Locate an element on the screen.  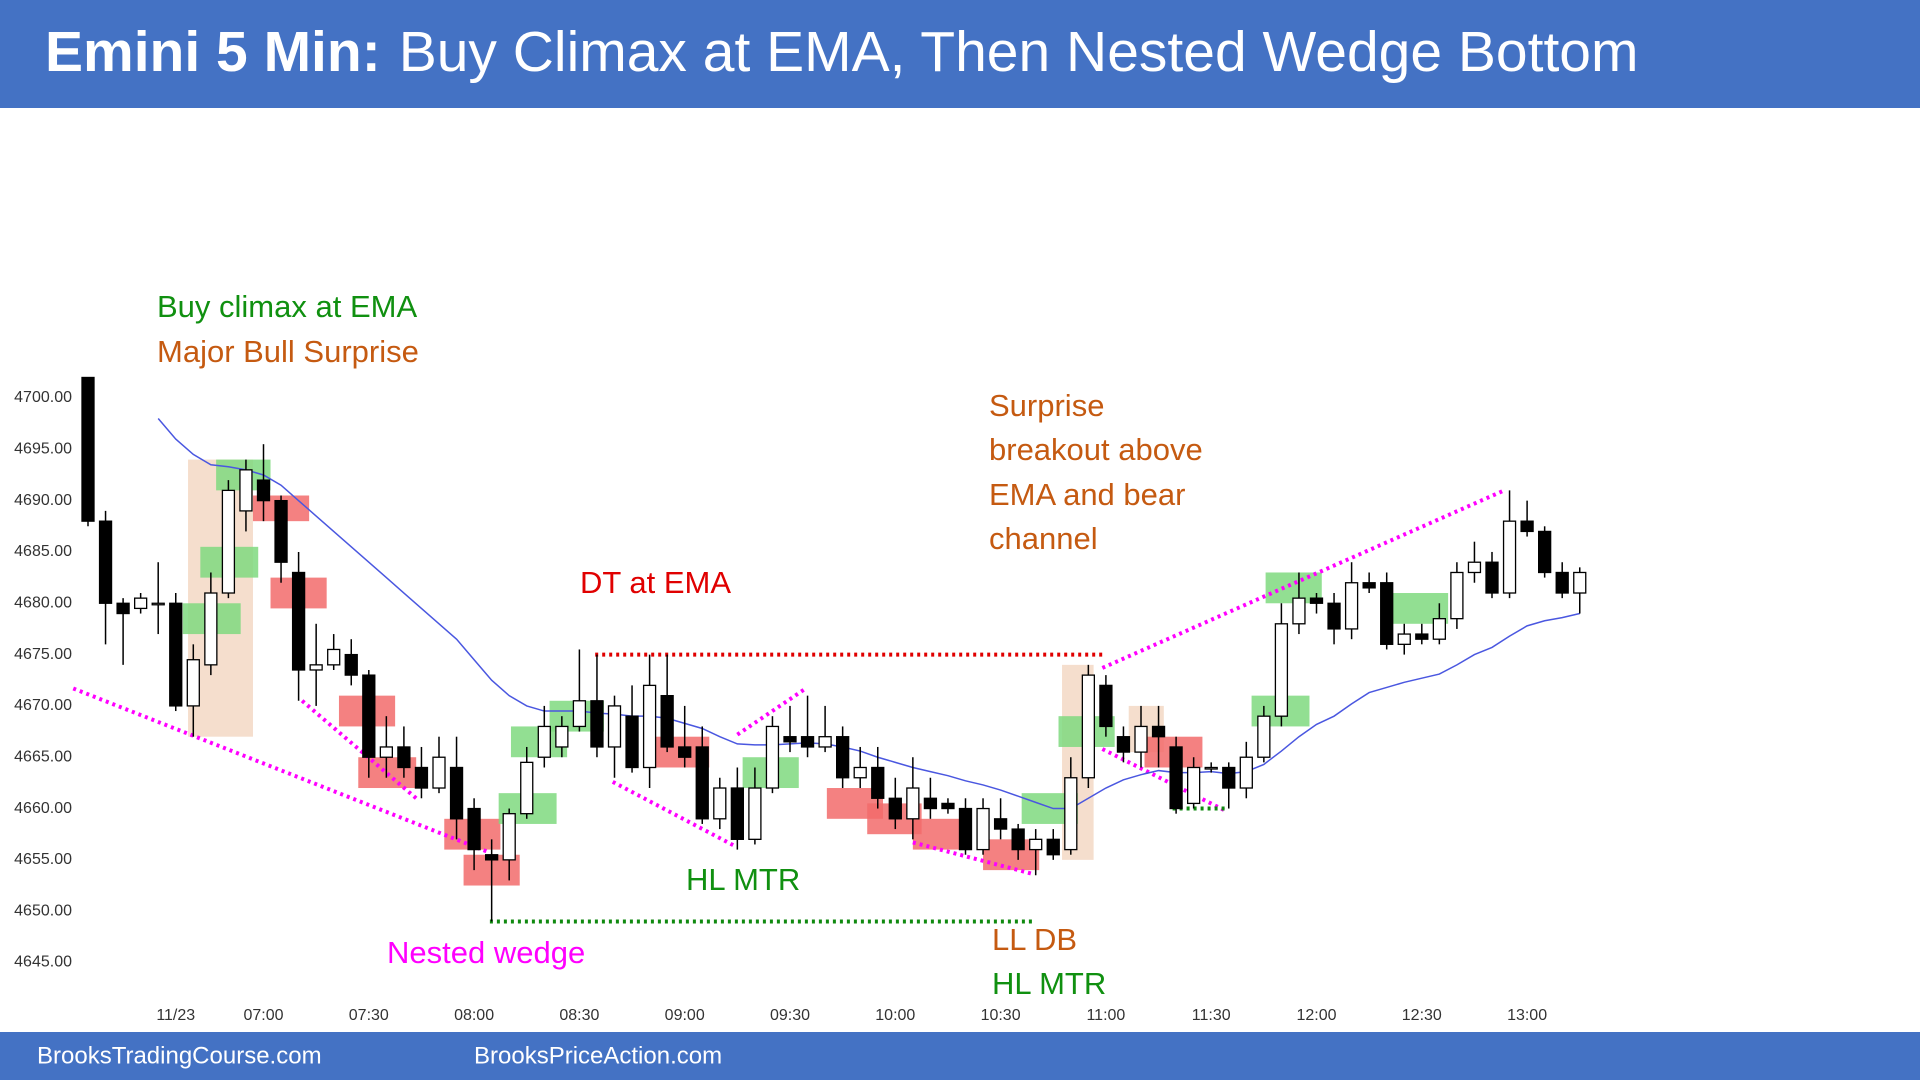
y-tick-label: 4690.00 is located at coordinates (43, 500).